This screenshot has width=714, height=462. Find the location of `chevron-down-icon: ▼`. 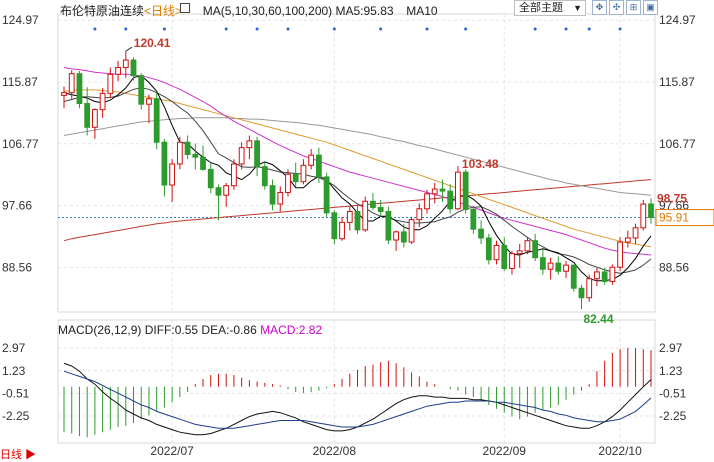

chevron-down-icon: ▼ is located at coordinates (577, 8).